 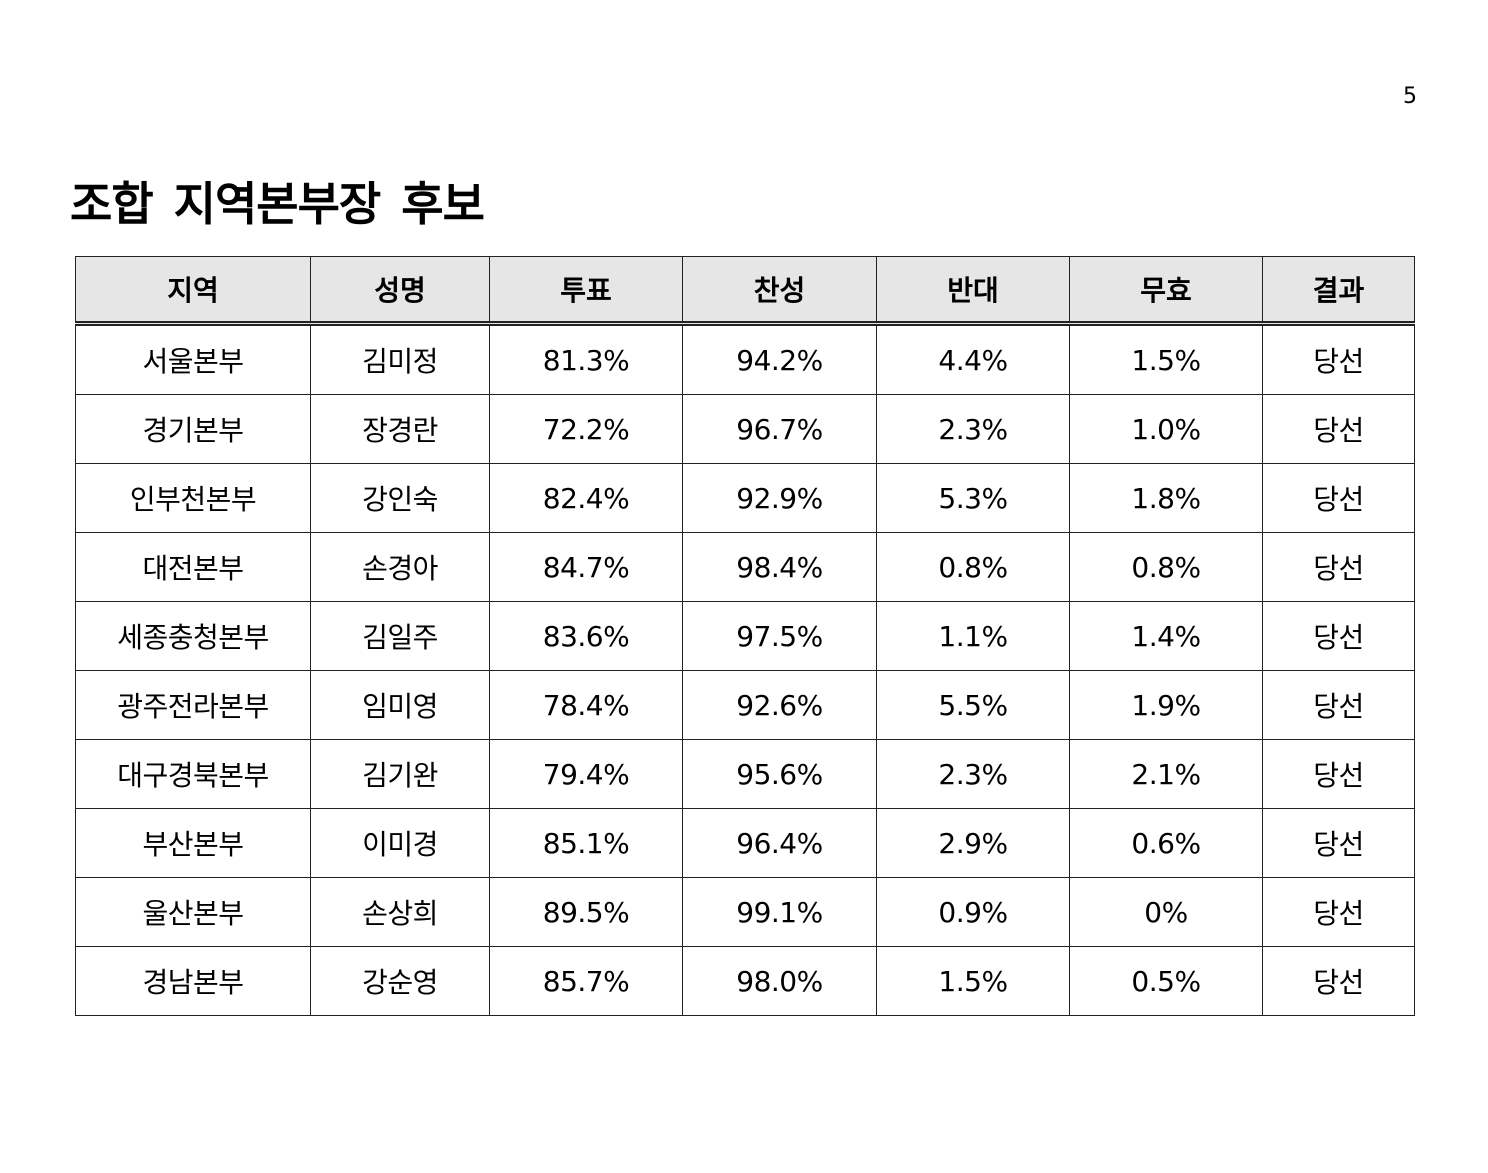 I want to click on cell-approve: 92.6%, so click(x=779, y=705).